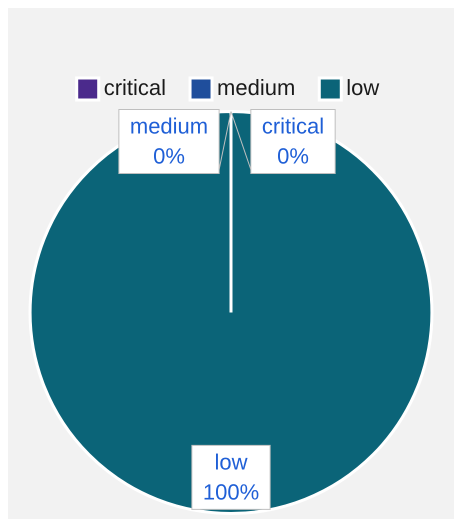  What do you see at coordinates (293, 126) in the screenshot?
I see `category-label: critical` at bounding box center [293, 126].